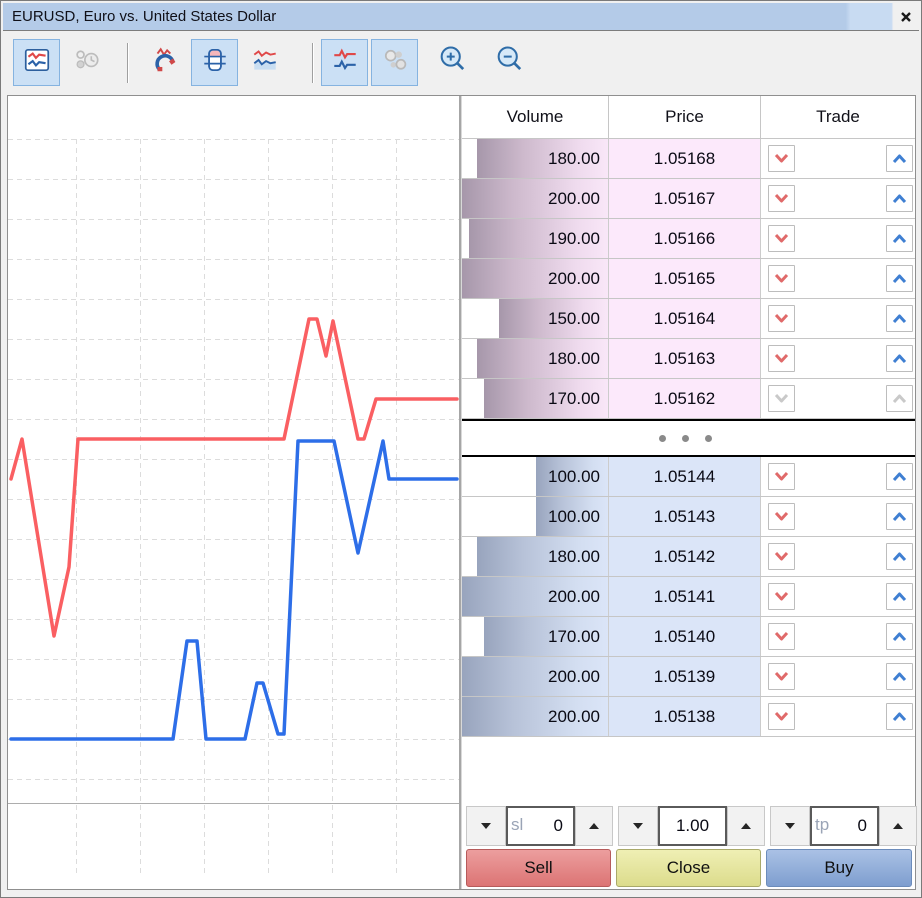  What do you see at coordinates (486, 826) in the screenshot?
I see `stop-loss-decrement-button` at bounding box center [486, 826].